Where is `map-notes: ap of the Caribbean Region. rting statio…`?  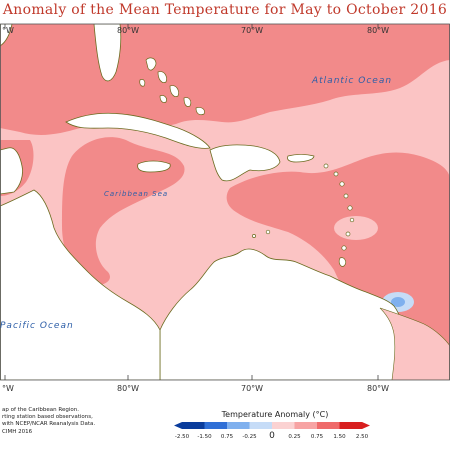 map-notes: ap of the Caribbean Region. rting statio… is located at coordinates (48, 421).